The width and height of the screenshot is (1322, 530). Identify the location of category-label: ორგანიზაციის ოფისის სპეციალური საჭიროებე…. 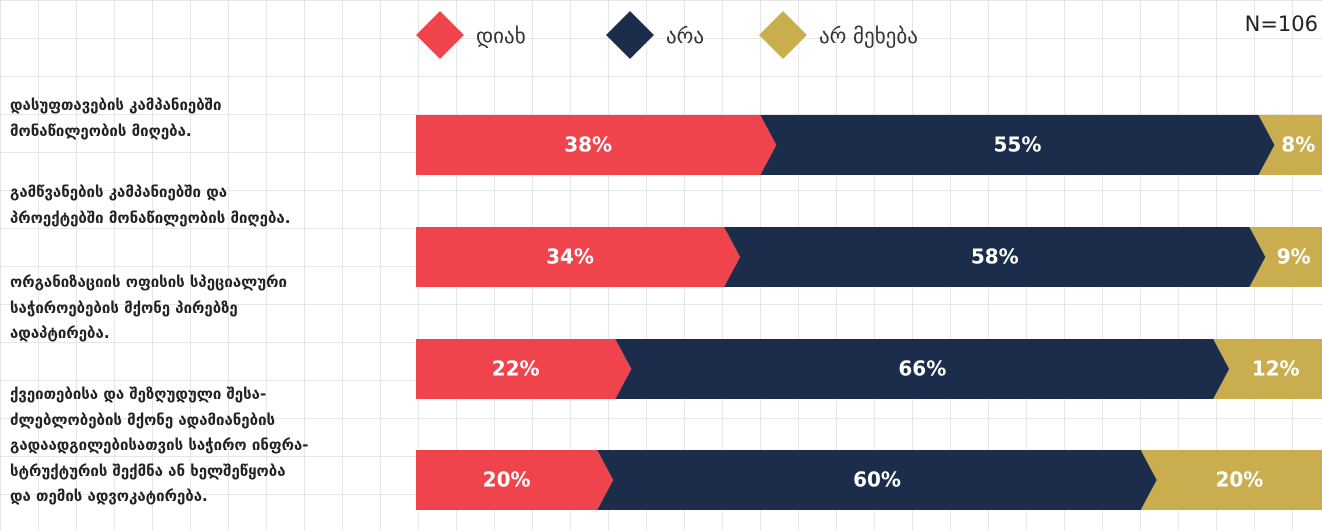
(148, 307).